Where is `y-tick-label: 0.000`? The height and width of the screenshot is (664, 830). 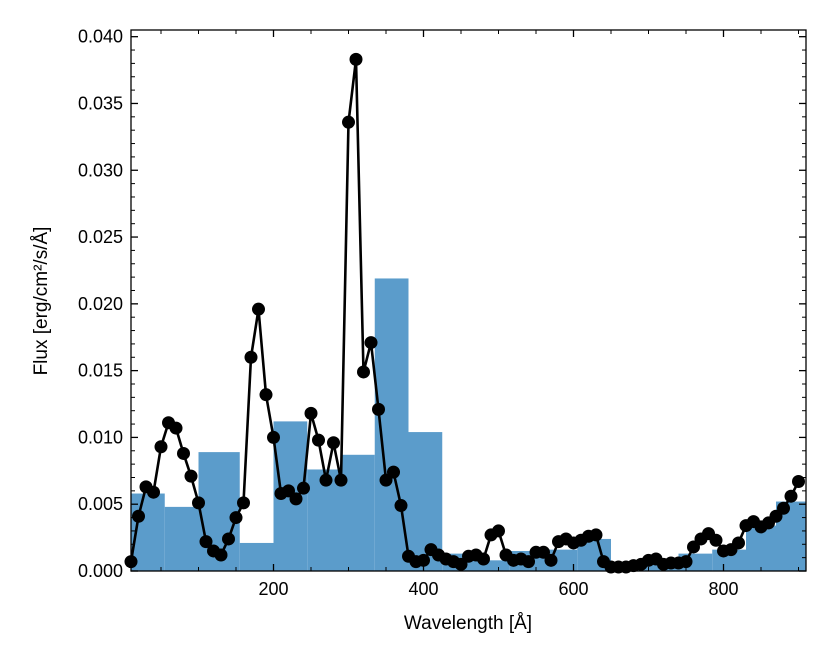 y-tick-label: 0.000 is located at coordinates (100, 571).